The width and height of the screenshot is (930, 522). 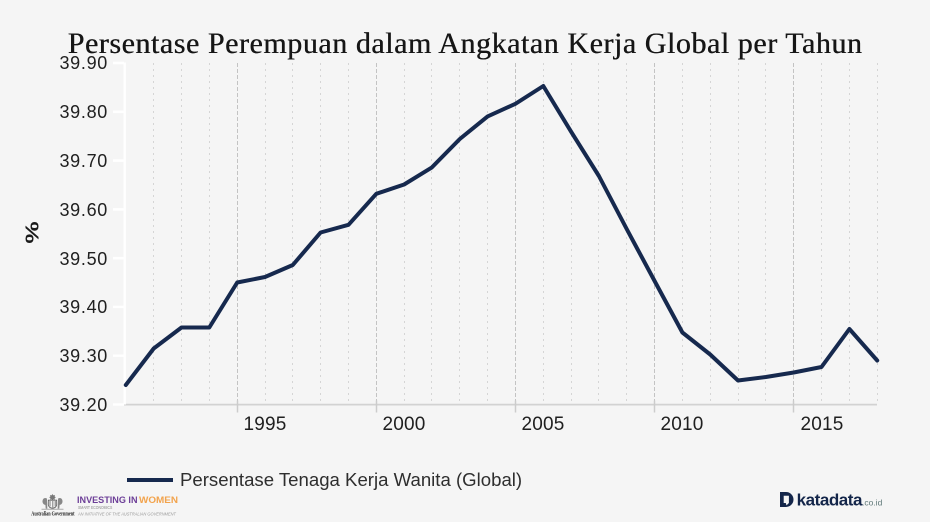 I want to click on svg-text: Australian Government, so click(x=52, y=515).